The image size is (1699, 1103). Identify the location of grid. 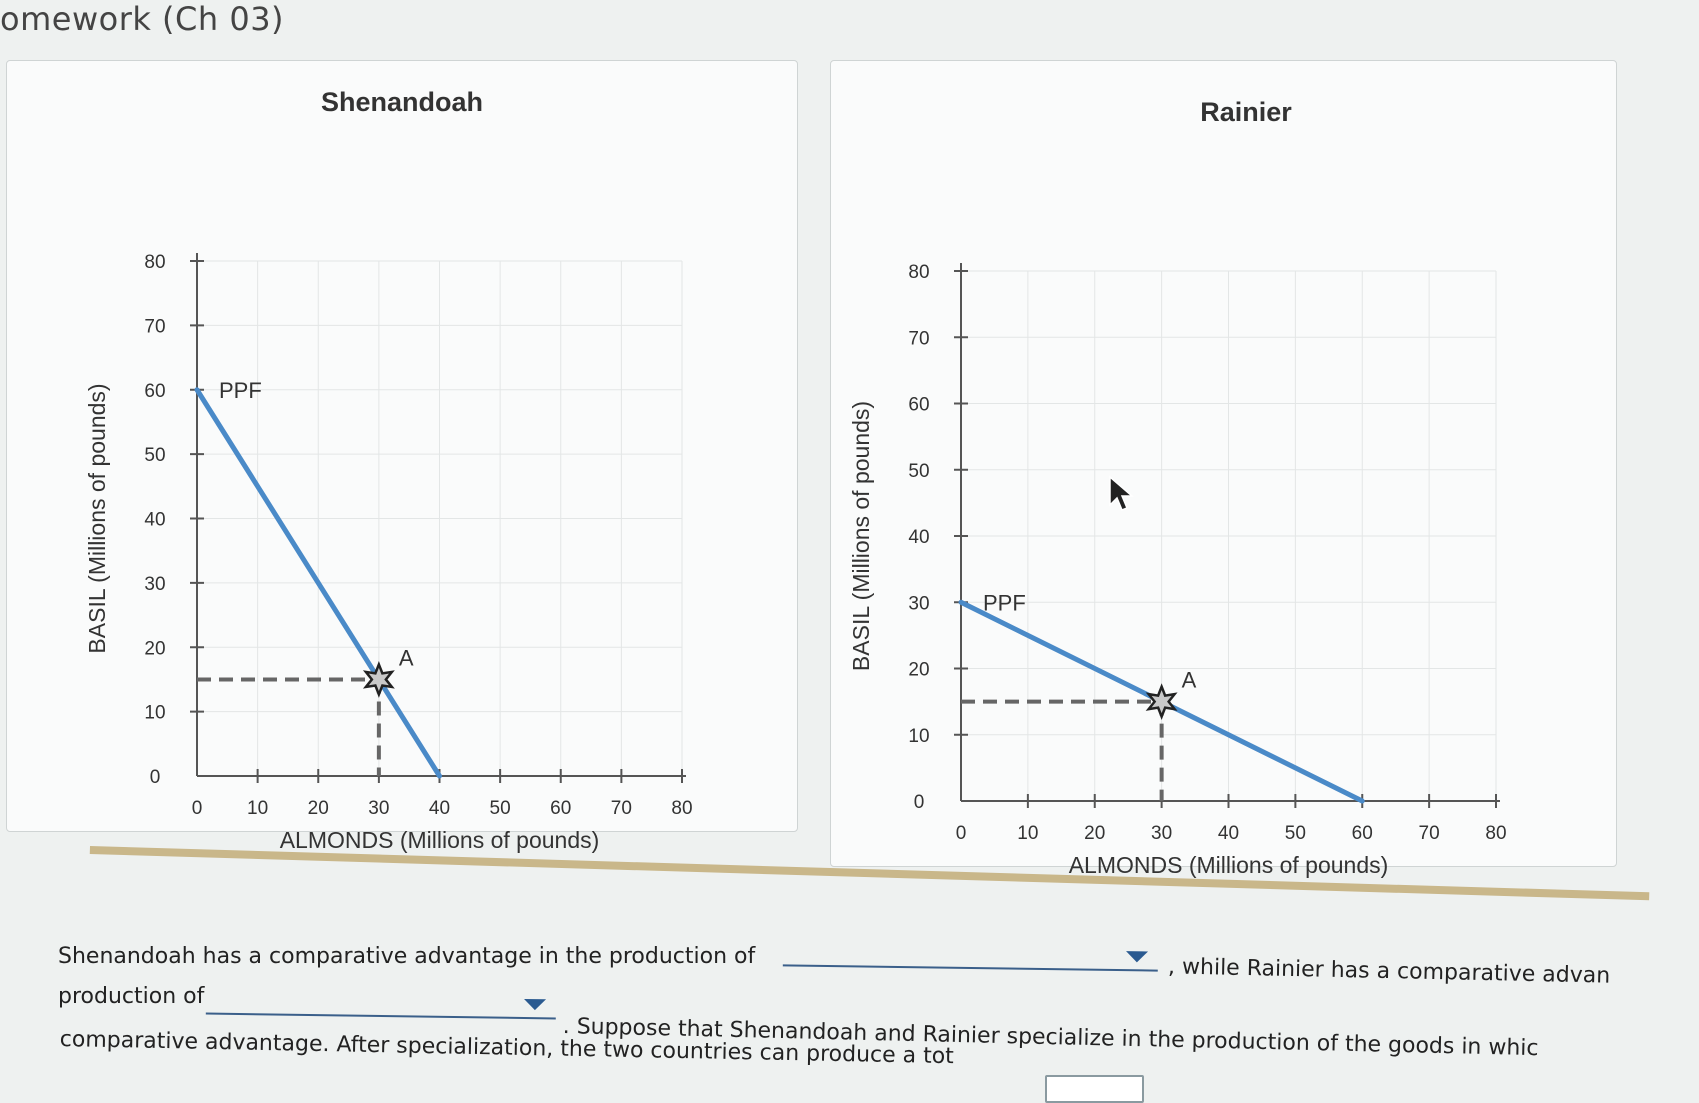
(440, 518).